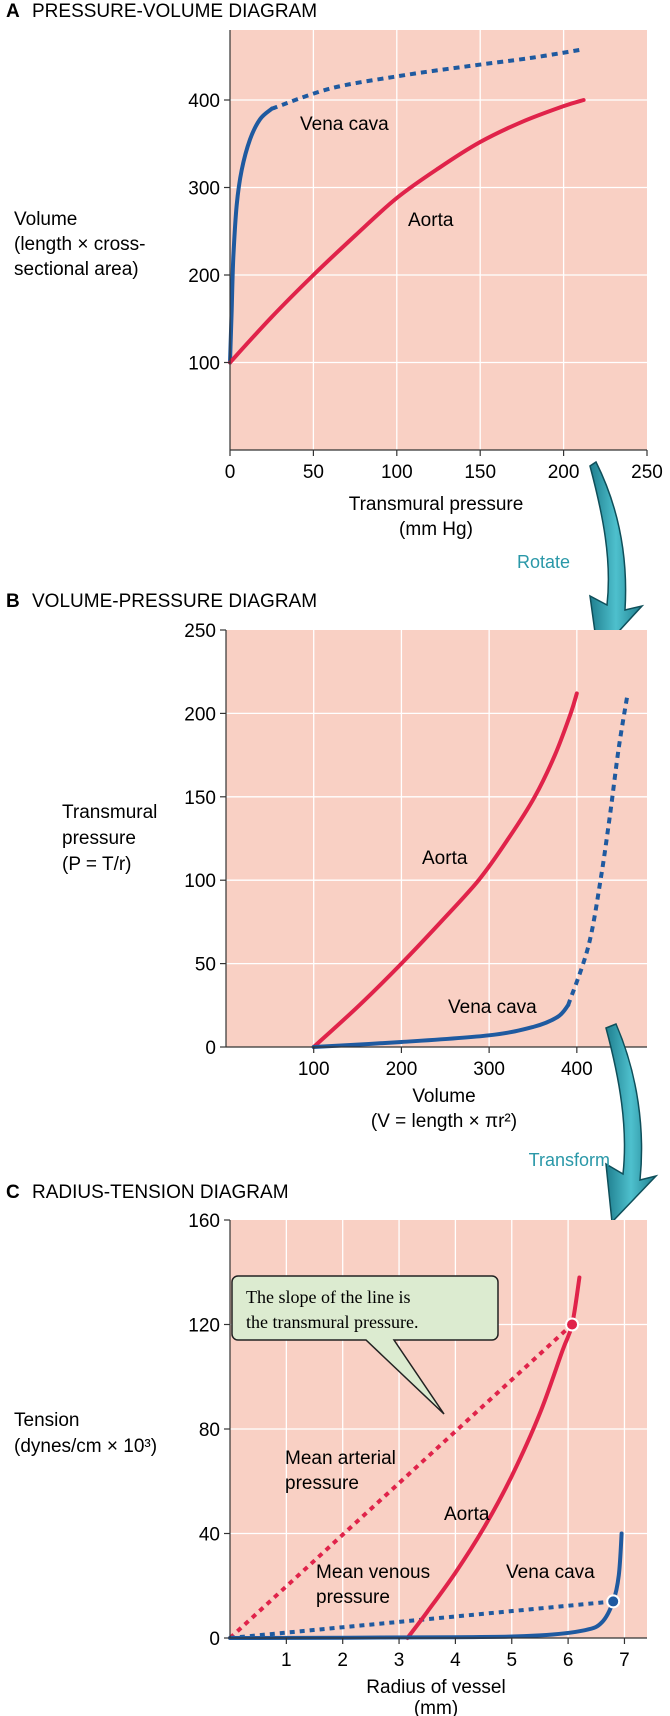 The width and height of the screenshot is (670, 1716). Describe the element at coordinates (443, 1096) in the screenshot. I see `panel-b-xlabel-line1: Volume` at that location.